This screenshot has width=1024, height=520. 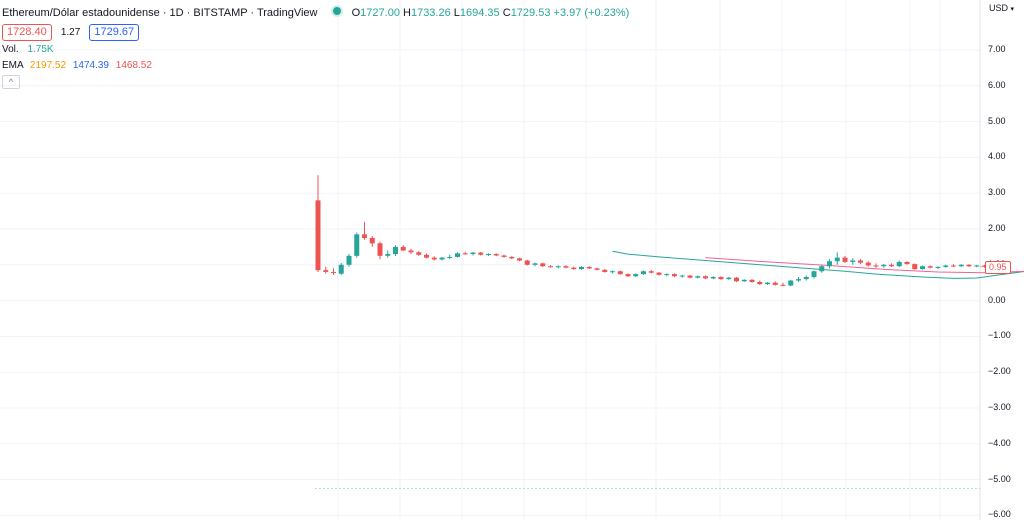 I want to click on buy-price-button: 1729.67, so click(x=114, y=32).